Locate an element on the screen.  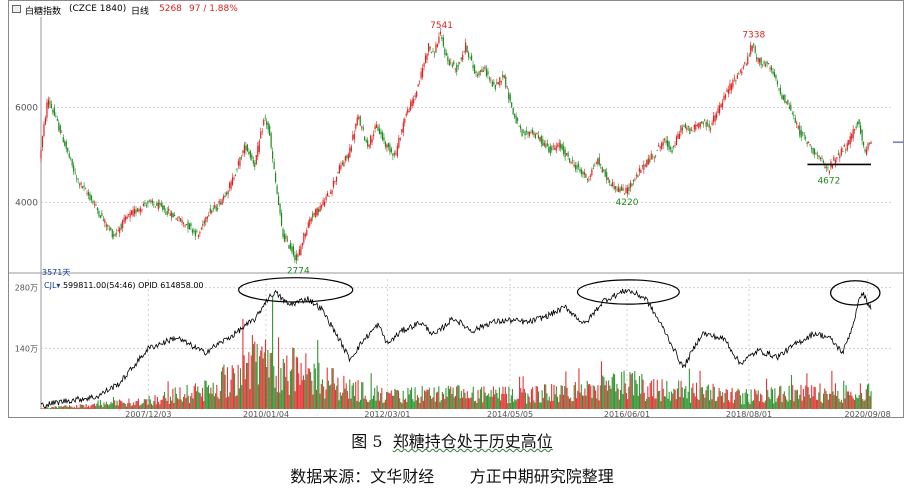
period-label: 日线 is located at coordinates (140, 12).